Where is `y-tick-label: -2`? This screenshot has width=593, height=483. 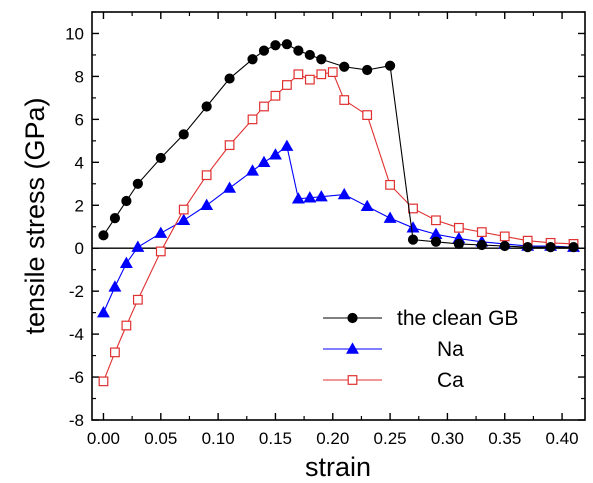 y-tick-label: -2 is located at coordinates (76, 291).